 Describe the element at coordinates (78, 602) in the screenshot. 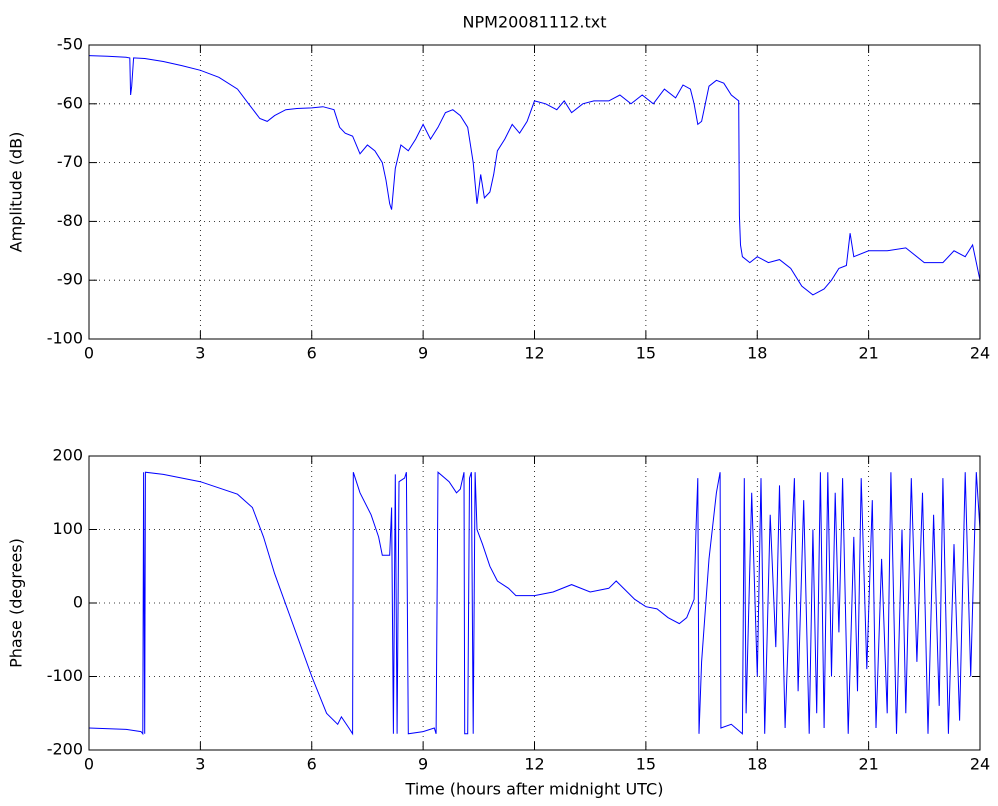

I see `y-tick-label: 0` at that location.